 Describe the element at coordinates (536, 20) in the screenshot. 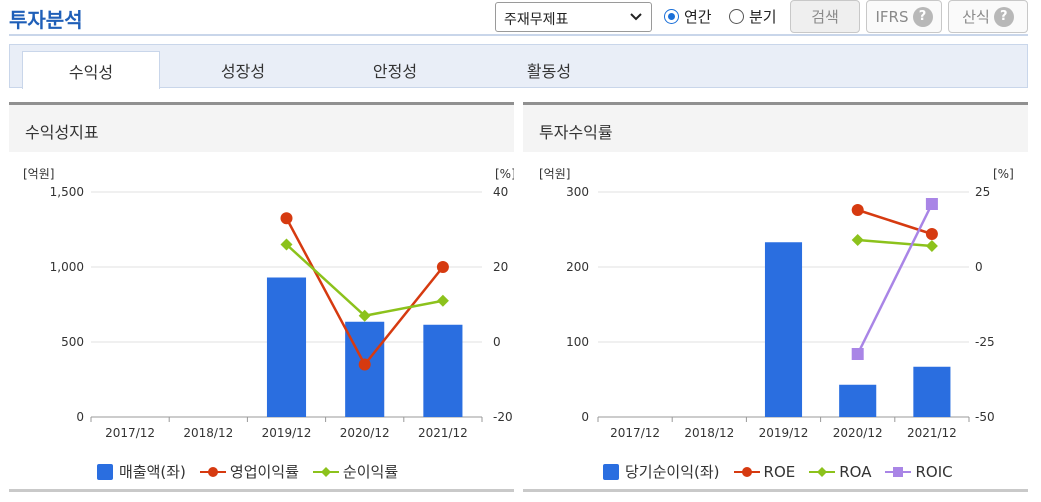

I see `statement-select-value: 주재무제표` at that location.